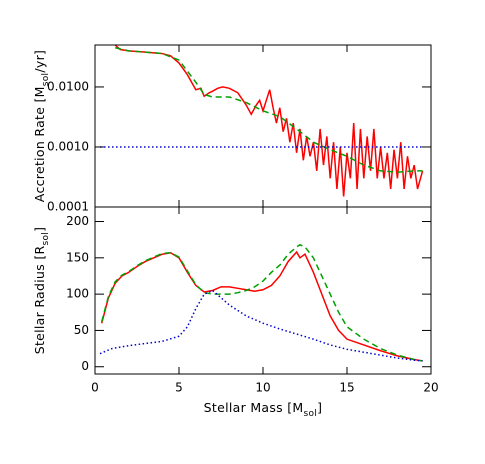  Describe the element at coordinates (85, 366) in the screenshot. I see `y-tick-label: 0` at that location.